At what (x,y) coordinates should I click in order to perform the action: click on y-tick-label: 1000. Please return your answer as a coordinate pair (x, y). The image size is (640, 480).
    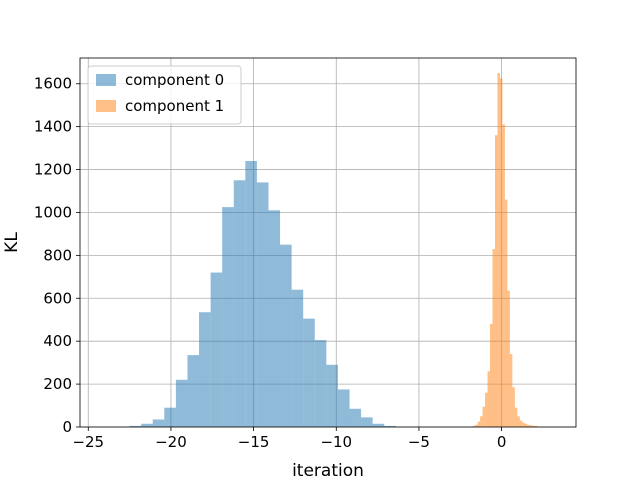
    Looking at the image, I should click on (53, 212).